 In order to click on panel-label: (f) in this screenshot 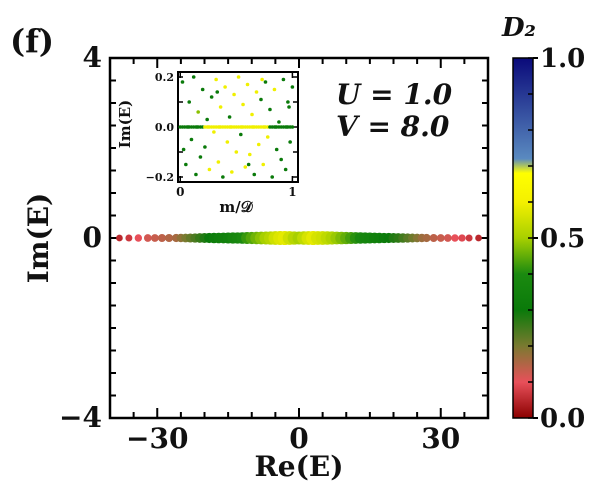, I will do `click(32, 41)`.